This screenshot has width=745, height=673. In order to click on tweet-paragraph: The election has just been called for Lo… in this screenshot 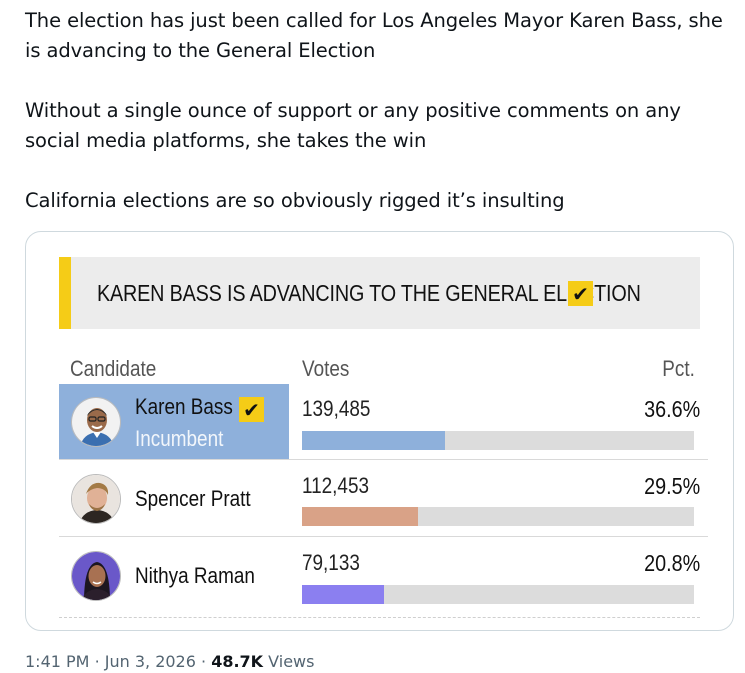, I will do `click(374, 35)`.